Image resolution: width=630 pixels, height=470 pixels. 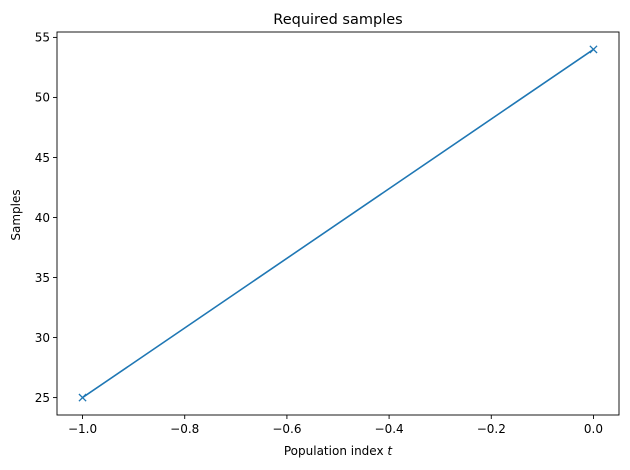 What do you see at coordinates (16, 214) in the screenshot?
I see `y-axis-label: Samples` at bounding box center [16, 214].